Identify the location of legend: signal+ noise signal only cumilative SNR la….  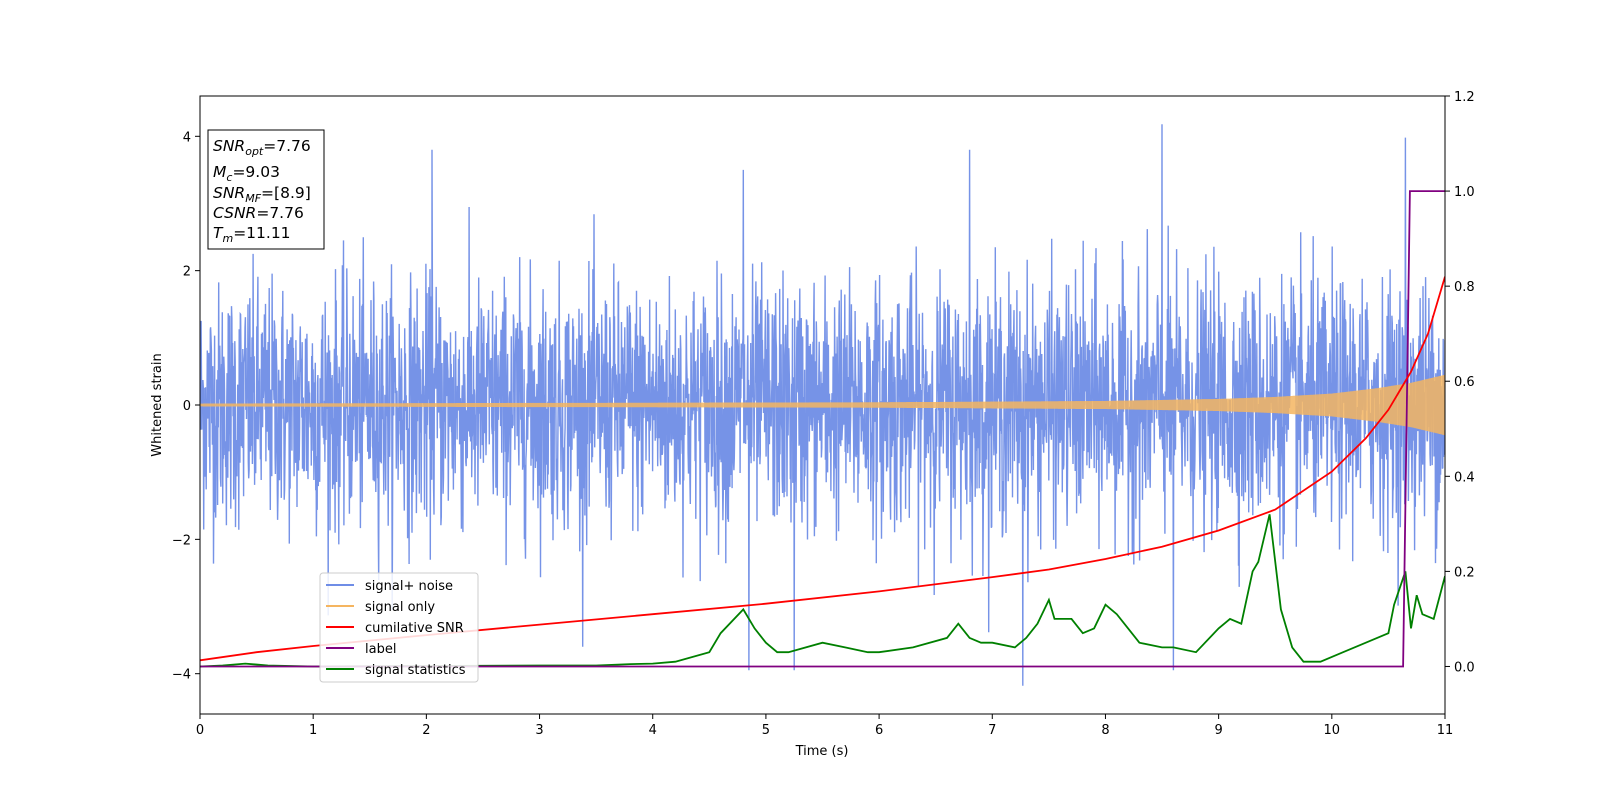
(399, 627).